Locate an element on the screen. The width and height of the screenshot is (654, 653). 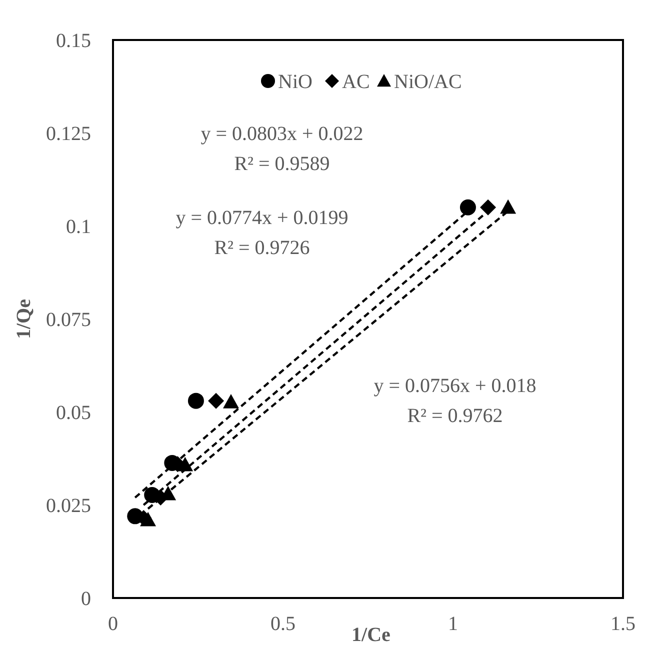
annotation: y = 0.0756x + 0.018 R² = 0.9762 is located at coordinates (455, 401).